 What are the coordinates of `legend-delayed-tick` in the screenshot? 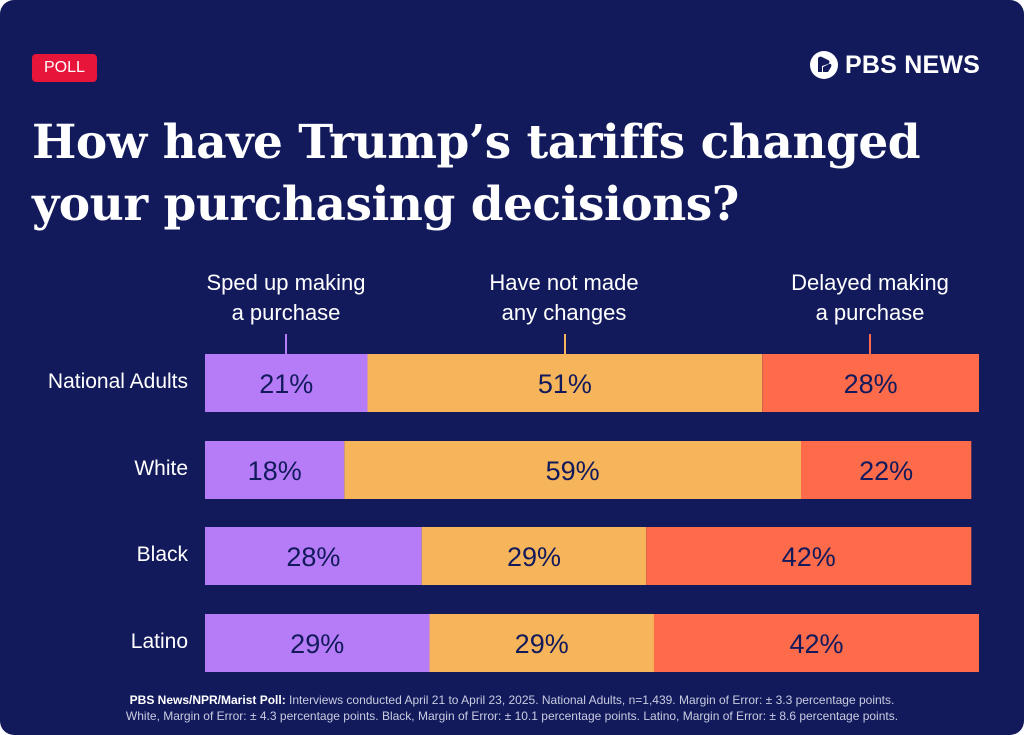 It's located at (870, 344).